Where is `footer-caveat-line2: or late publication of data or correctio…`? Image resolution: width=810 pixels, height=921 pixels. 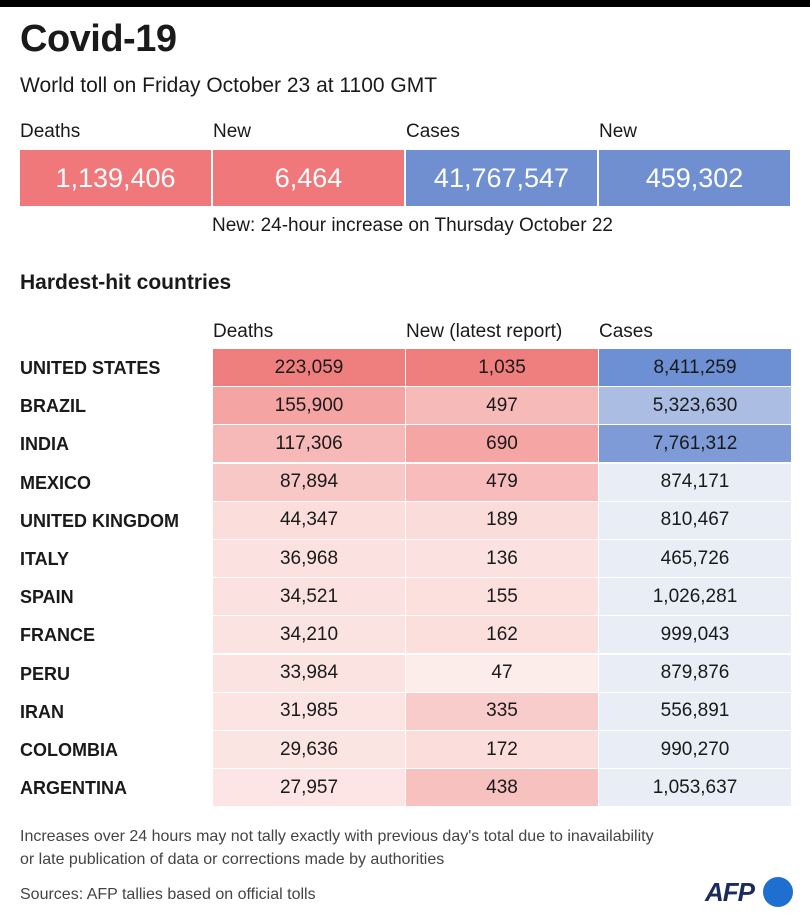 footer-caveat-line2: or late publication of data or correctio… is located at coordinates (232, 859).